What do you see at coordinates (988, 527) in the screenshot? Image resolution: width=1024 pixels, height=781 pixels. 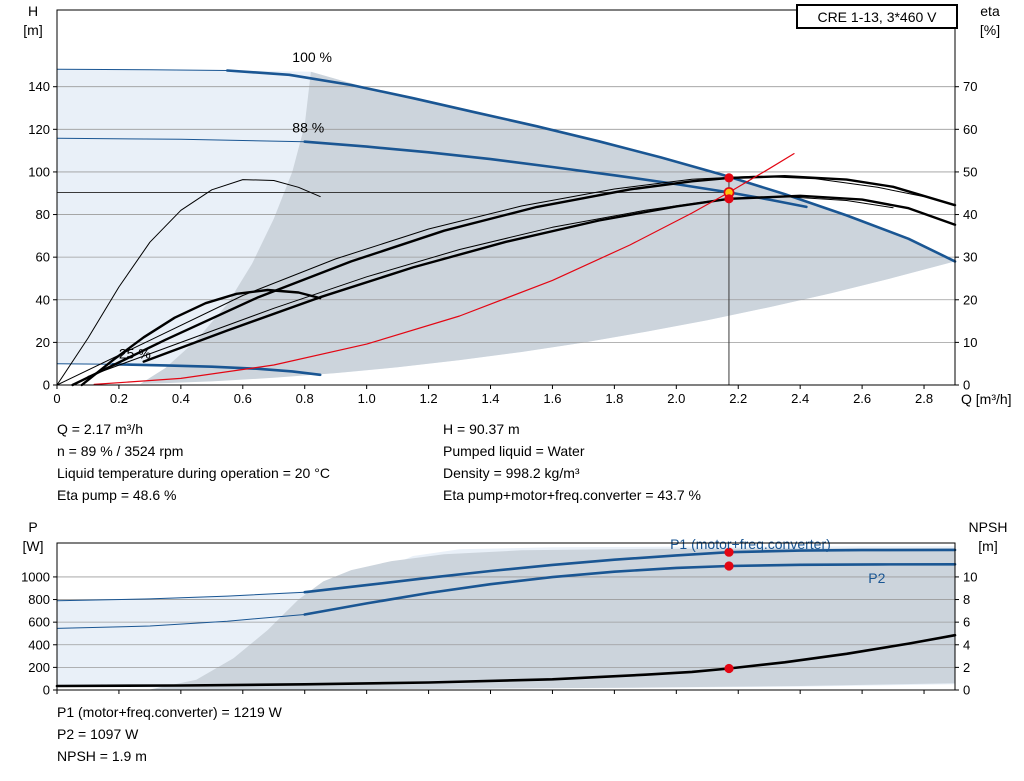 I see `y-right-axis-label: NPSH` at bounding box center [988, 527].